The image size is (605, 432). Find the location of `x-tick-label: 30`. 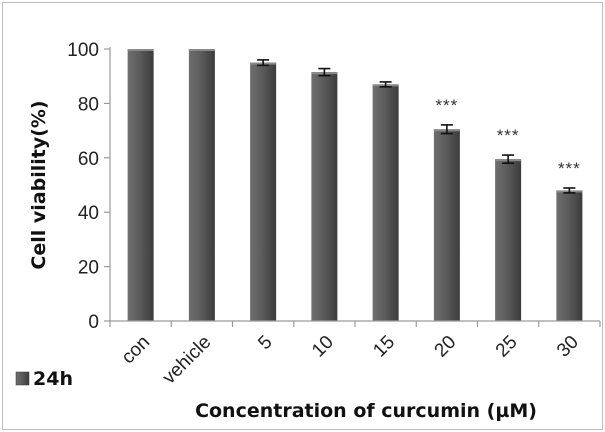

x-tick-label: 30 is located at coordinates (568, 347).